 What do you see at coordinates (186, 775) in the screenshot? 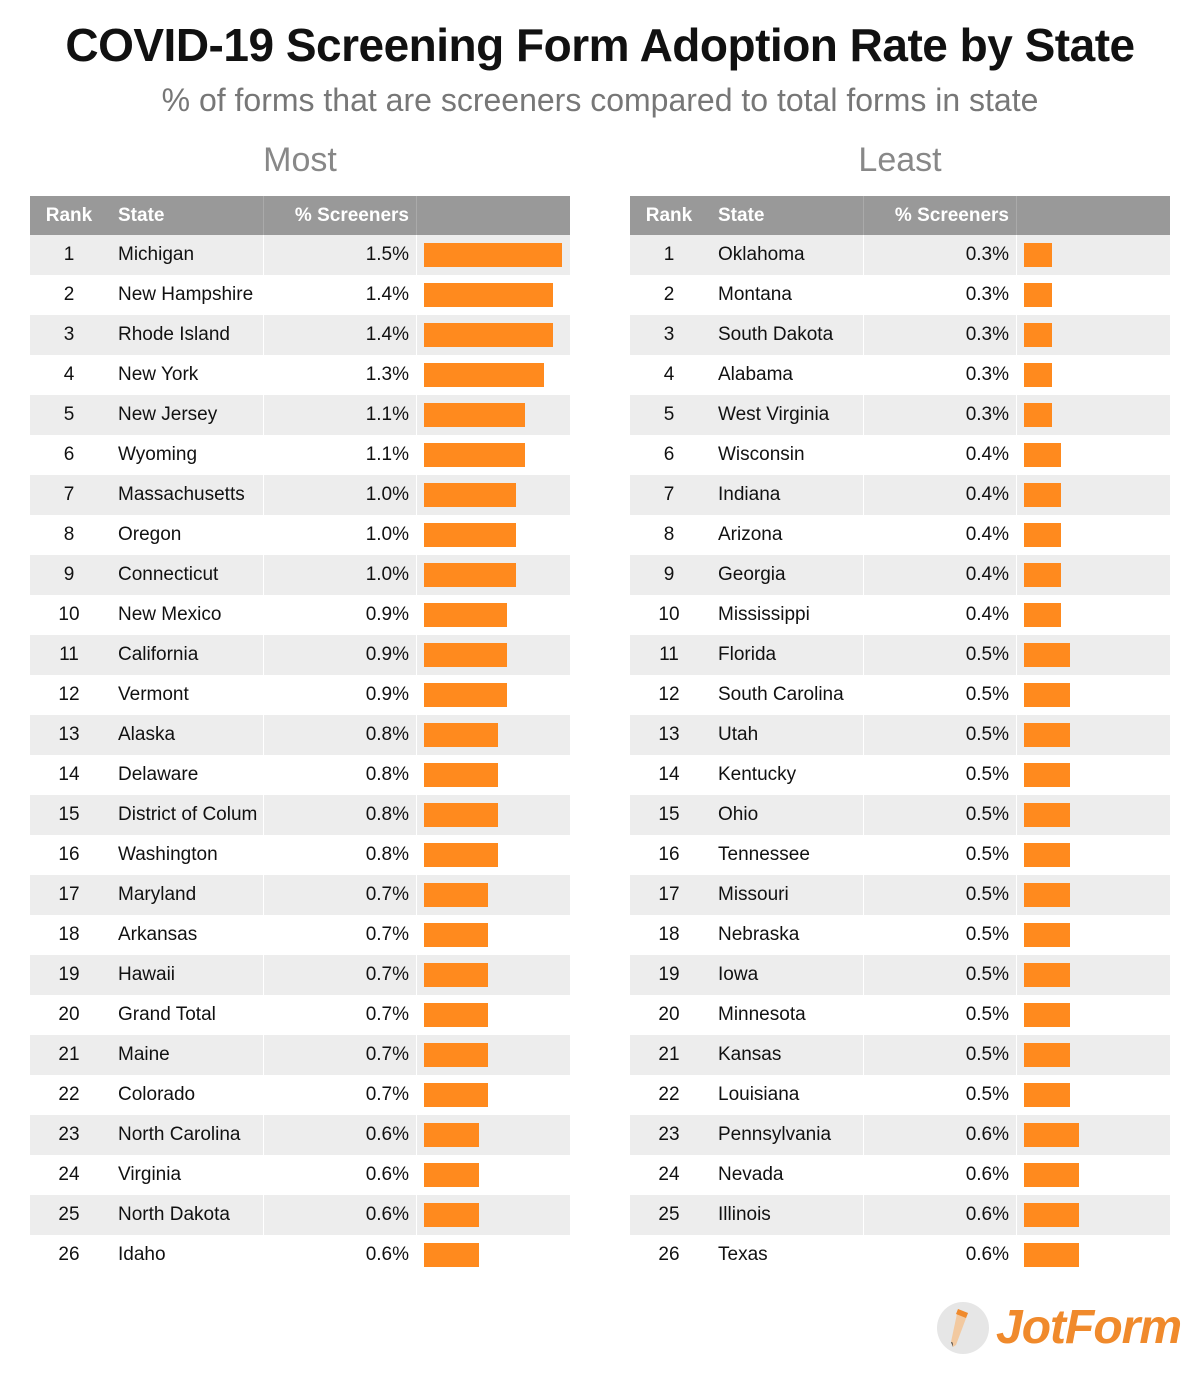
I see `state-cell: Delaware` at bounding box center [186, 775].